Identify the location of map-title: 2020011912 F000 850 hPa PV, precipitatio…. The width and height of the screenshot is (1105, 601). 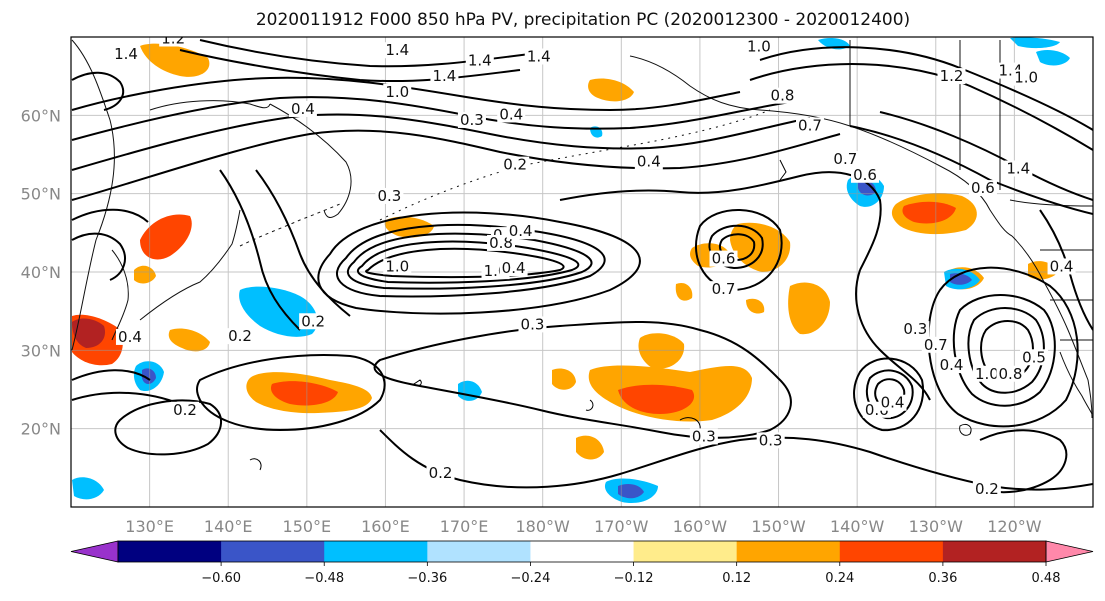
(583, 20).